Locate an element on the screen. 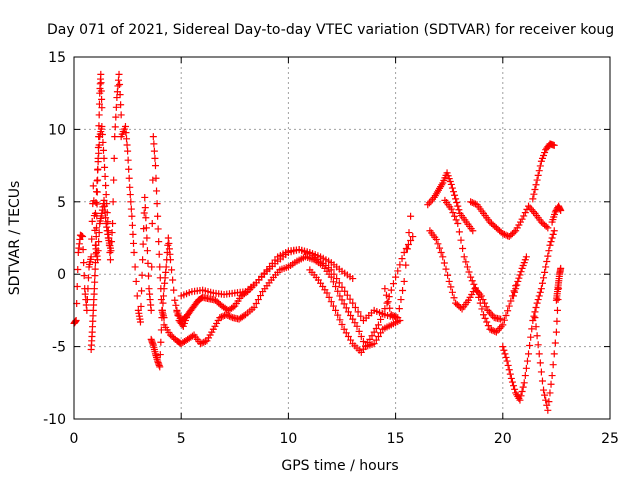 This screenshot has width=640, height=480. x-tick-label: 20 is located at coordinates (503, 439).